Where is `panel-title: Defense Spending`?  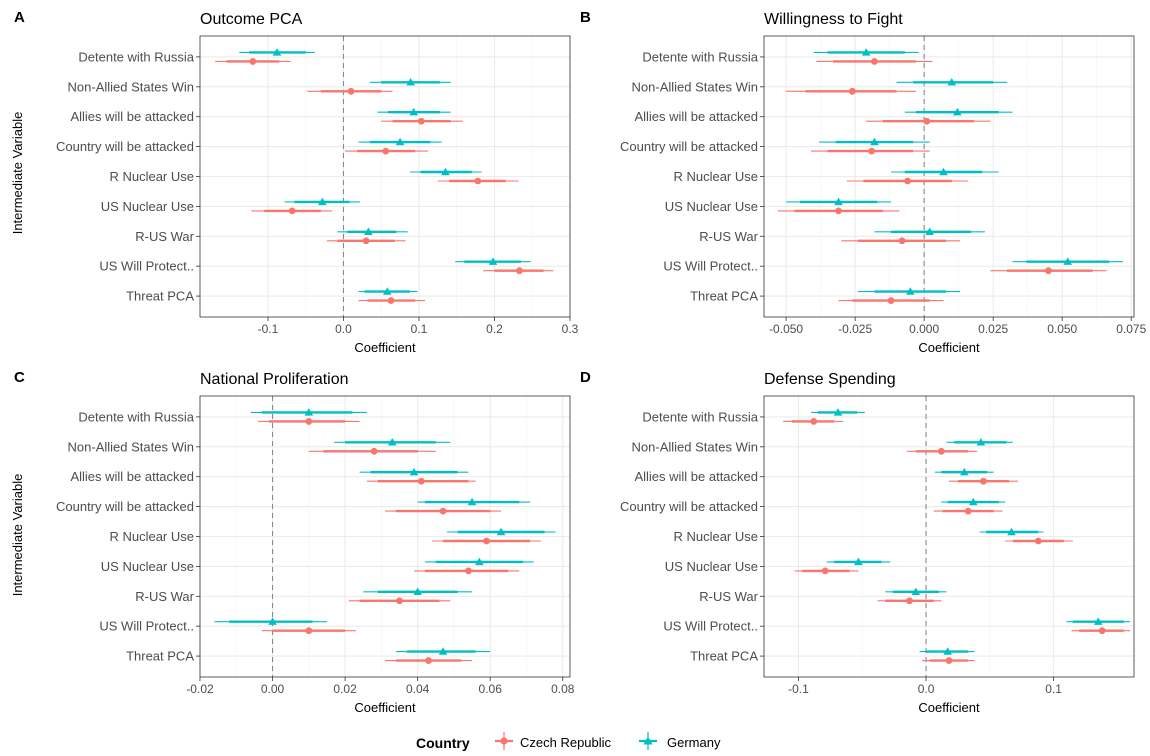
panel-title: Defense Spending is located at coordinates (830, 379).